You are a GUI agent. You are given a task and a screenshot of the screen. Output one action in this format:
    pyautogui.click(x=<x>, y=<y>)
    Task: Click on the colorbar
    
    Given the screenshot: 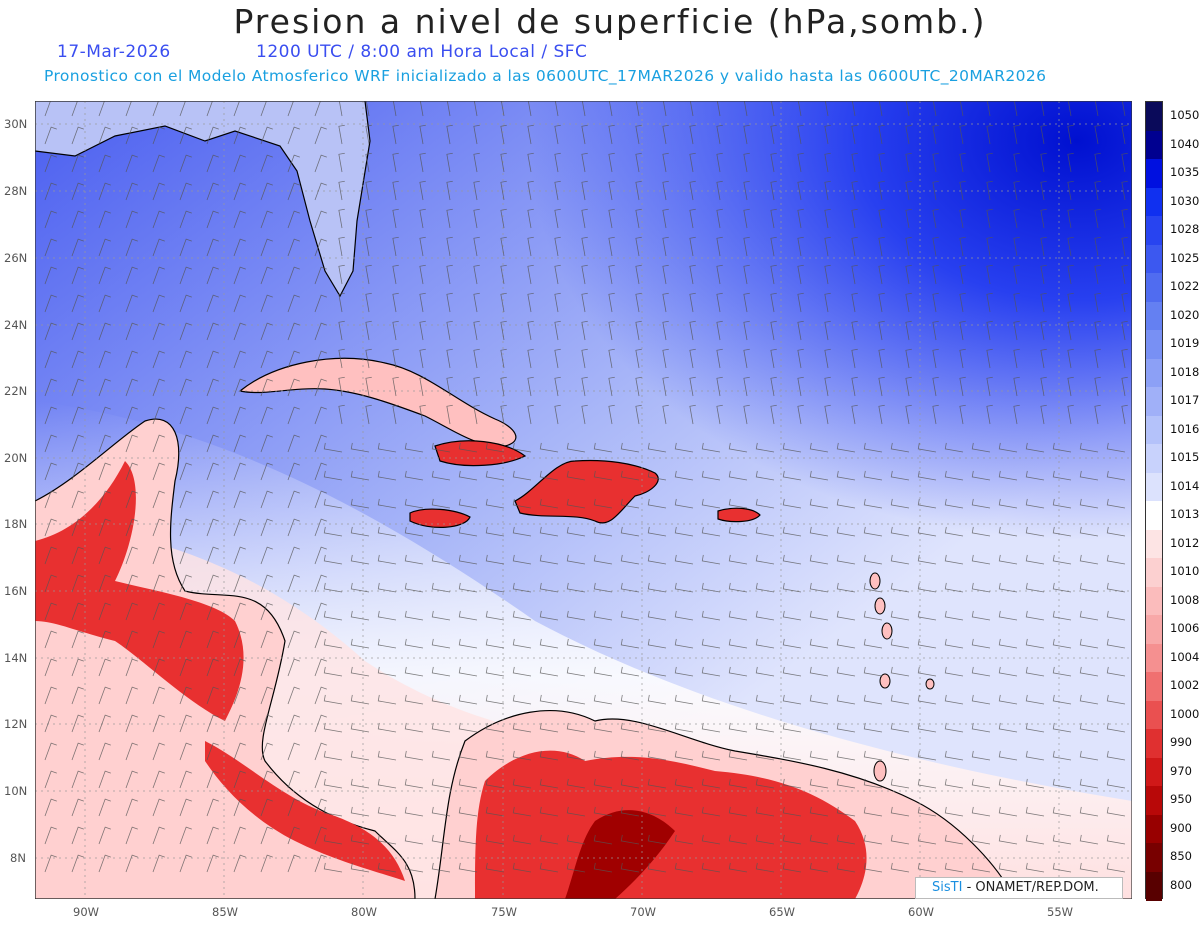 What is the action you would take?
    pyautogui.click(x=1154, y=501)
    